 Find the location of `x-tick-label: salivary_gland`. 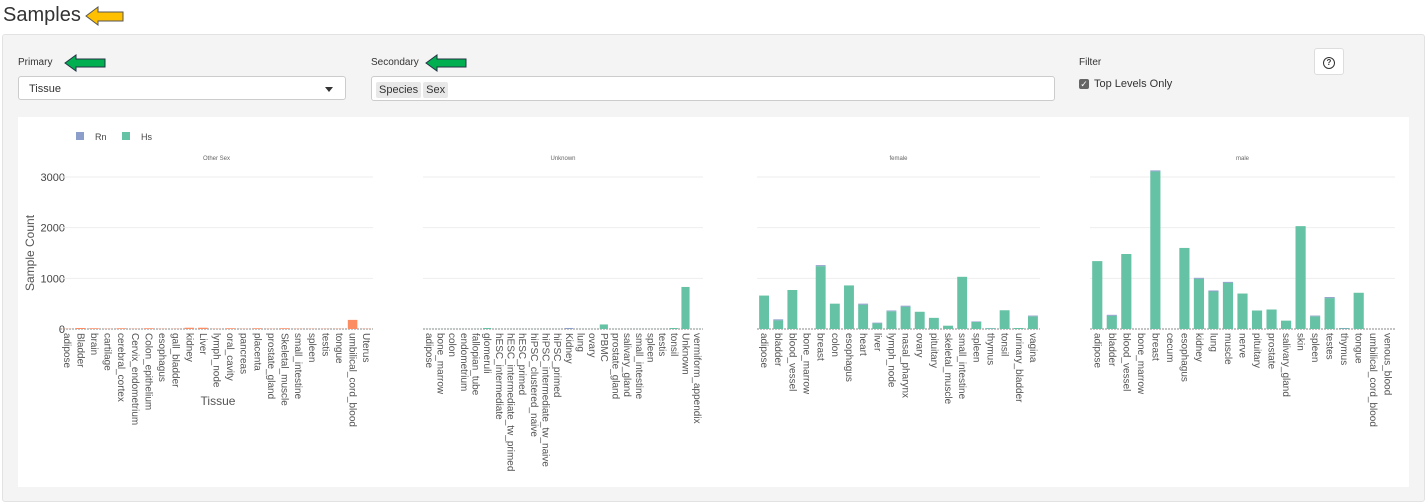

x-tick-label: salivary_gland is located at coordinates (626, 365).